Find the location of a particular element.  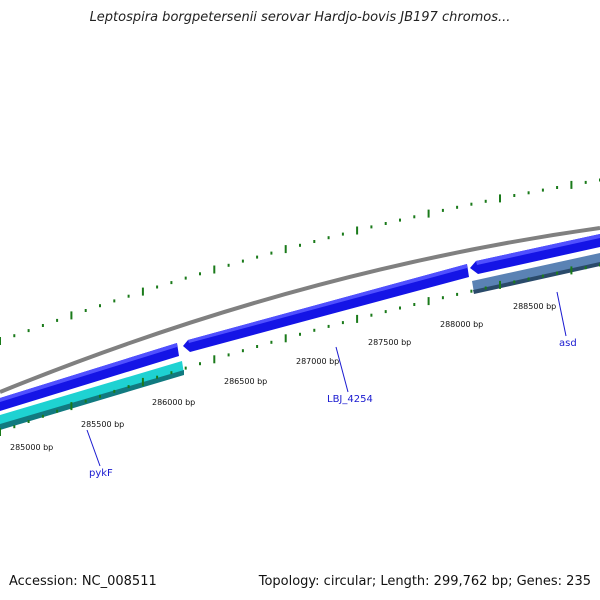

ruler-label: 288500 bp is located at coordinates (534, 306).